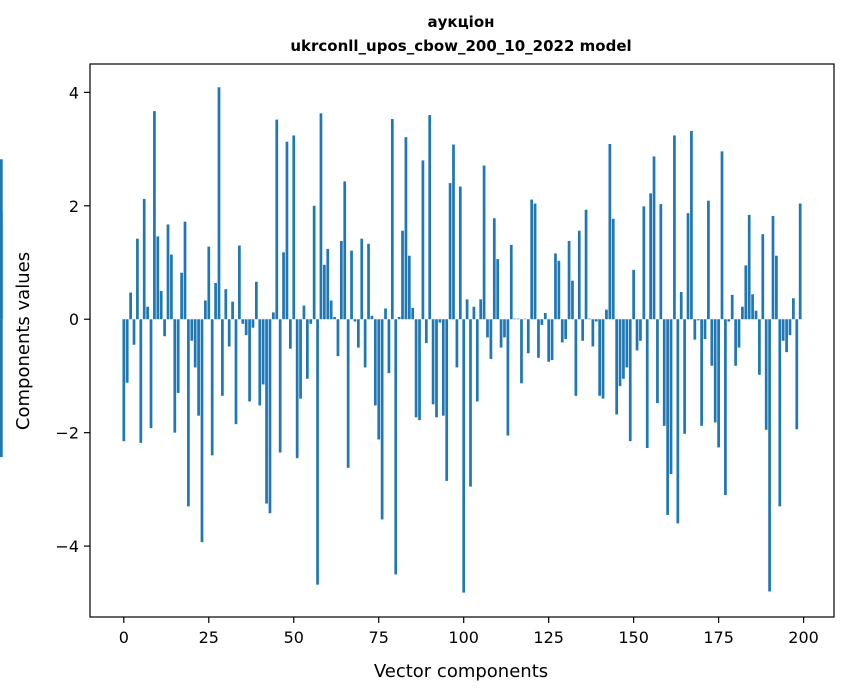  I want to click on x-tick-label: 175, so click(718, 637).